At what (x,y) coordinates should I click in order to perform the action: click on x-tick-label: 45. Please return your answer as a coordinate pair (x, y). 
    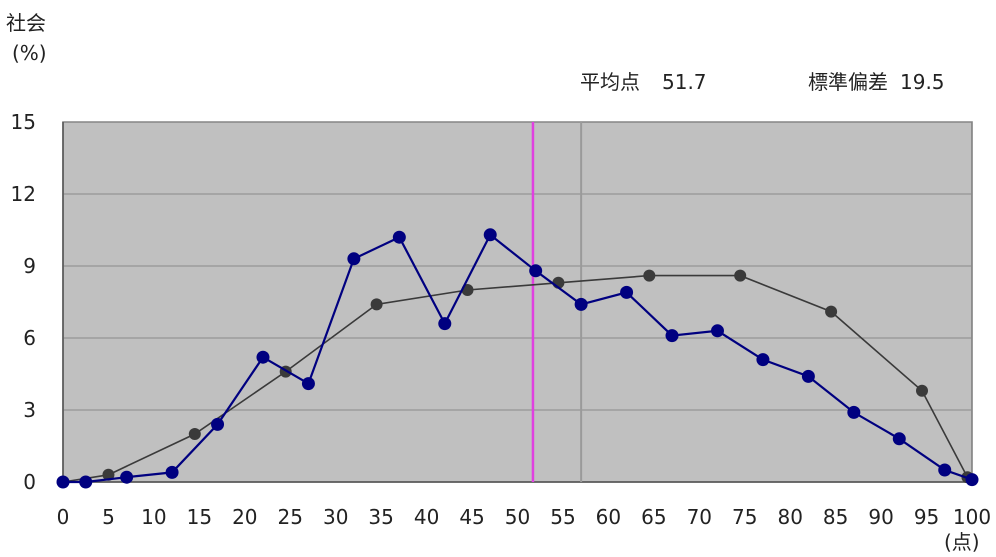
    Looking at the image, I should click on (471, 517).